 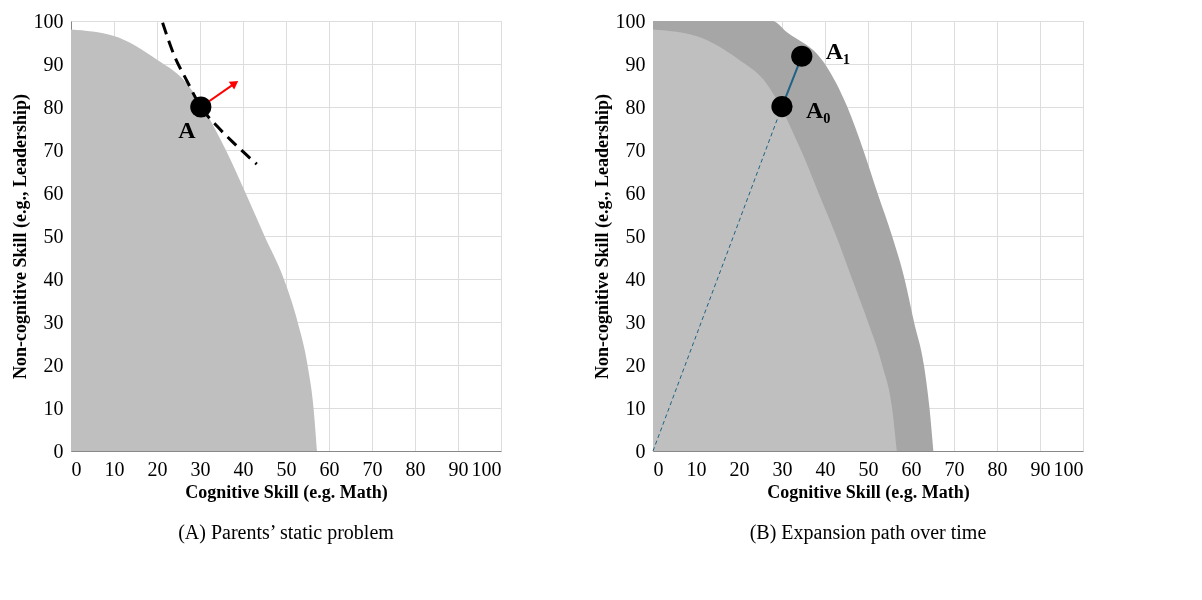 I want to click on text: (B) Expansion path over time, so click(x=868, y=532).